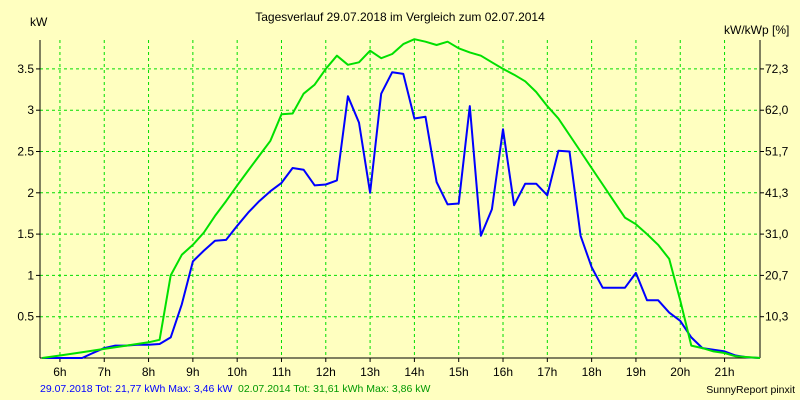  What do you see at coordinates (777, 193) in the screenshot?
I see `y-right-tick-label-41,3: 41,3` at bounding box center [777, 193].